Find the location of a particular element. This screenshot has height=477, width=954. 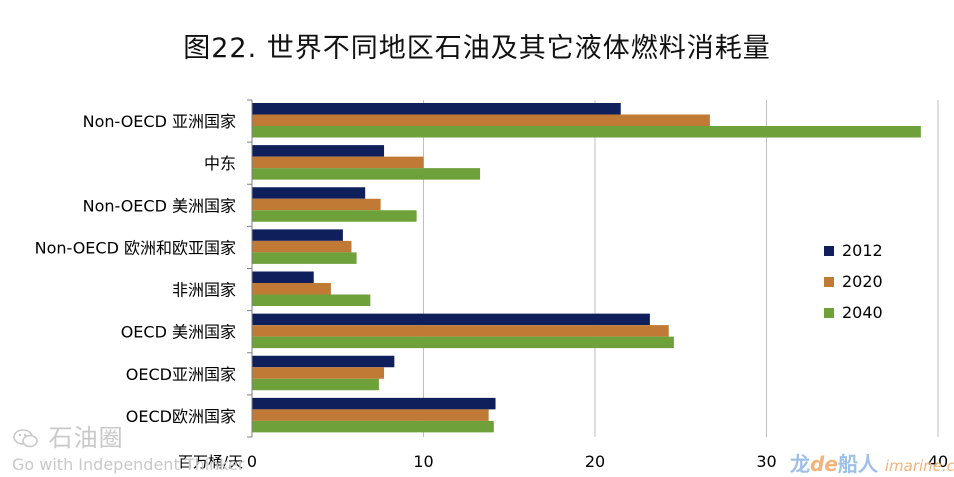

watermark-left-brand: 石油圈 is located at coordinates (86, 438).